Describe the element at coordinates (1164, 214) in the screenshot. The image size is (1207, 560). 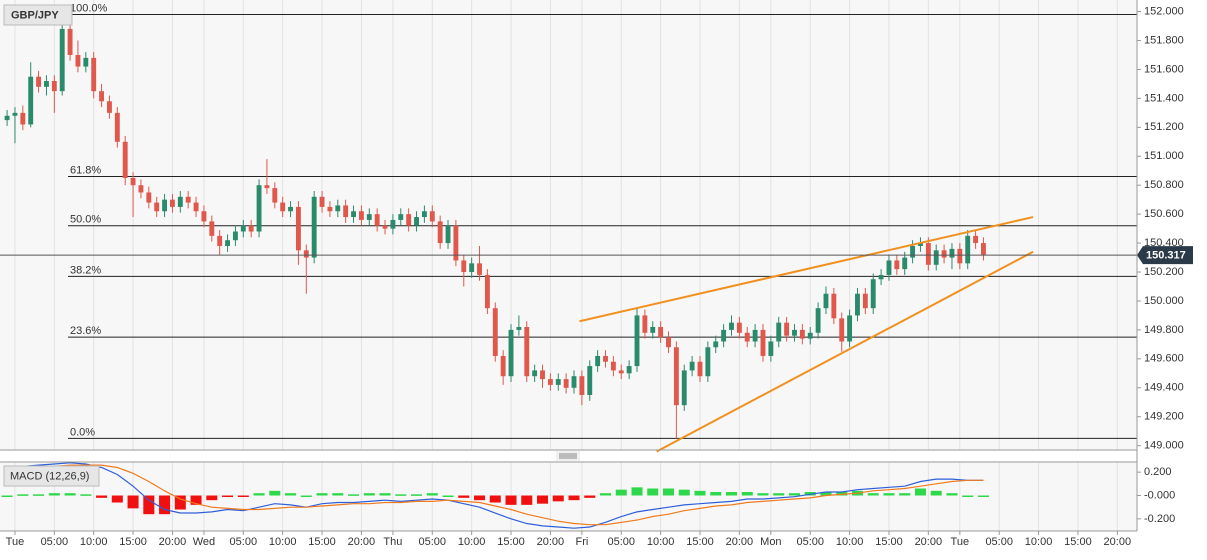
I see `y-tick-label: 150.600` at that location.